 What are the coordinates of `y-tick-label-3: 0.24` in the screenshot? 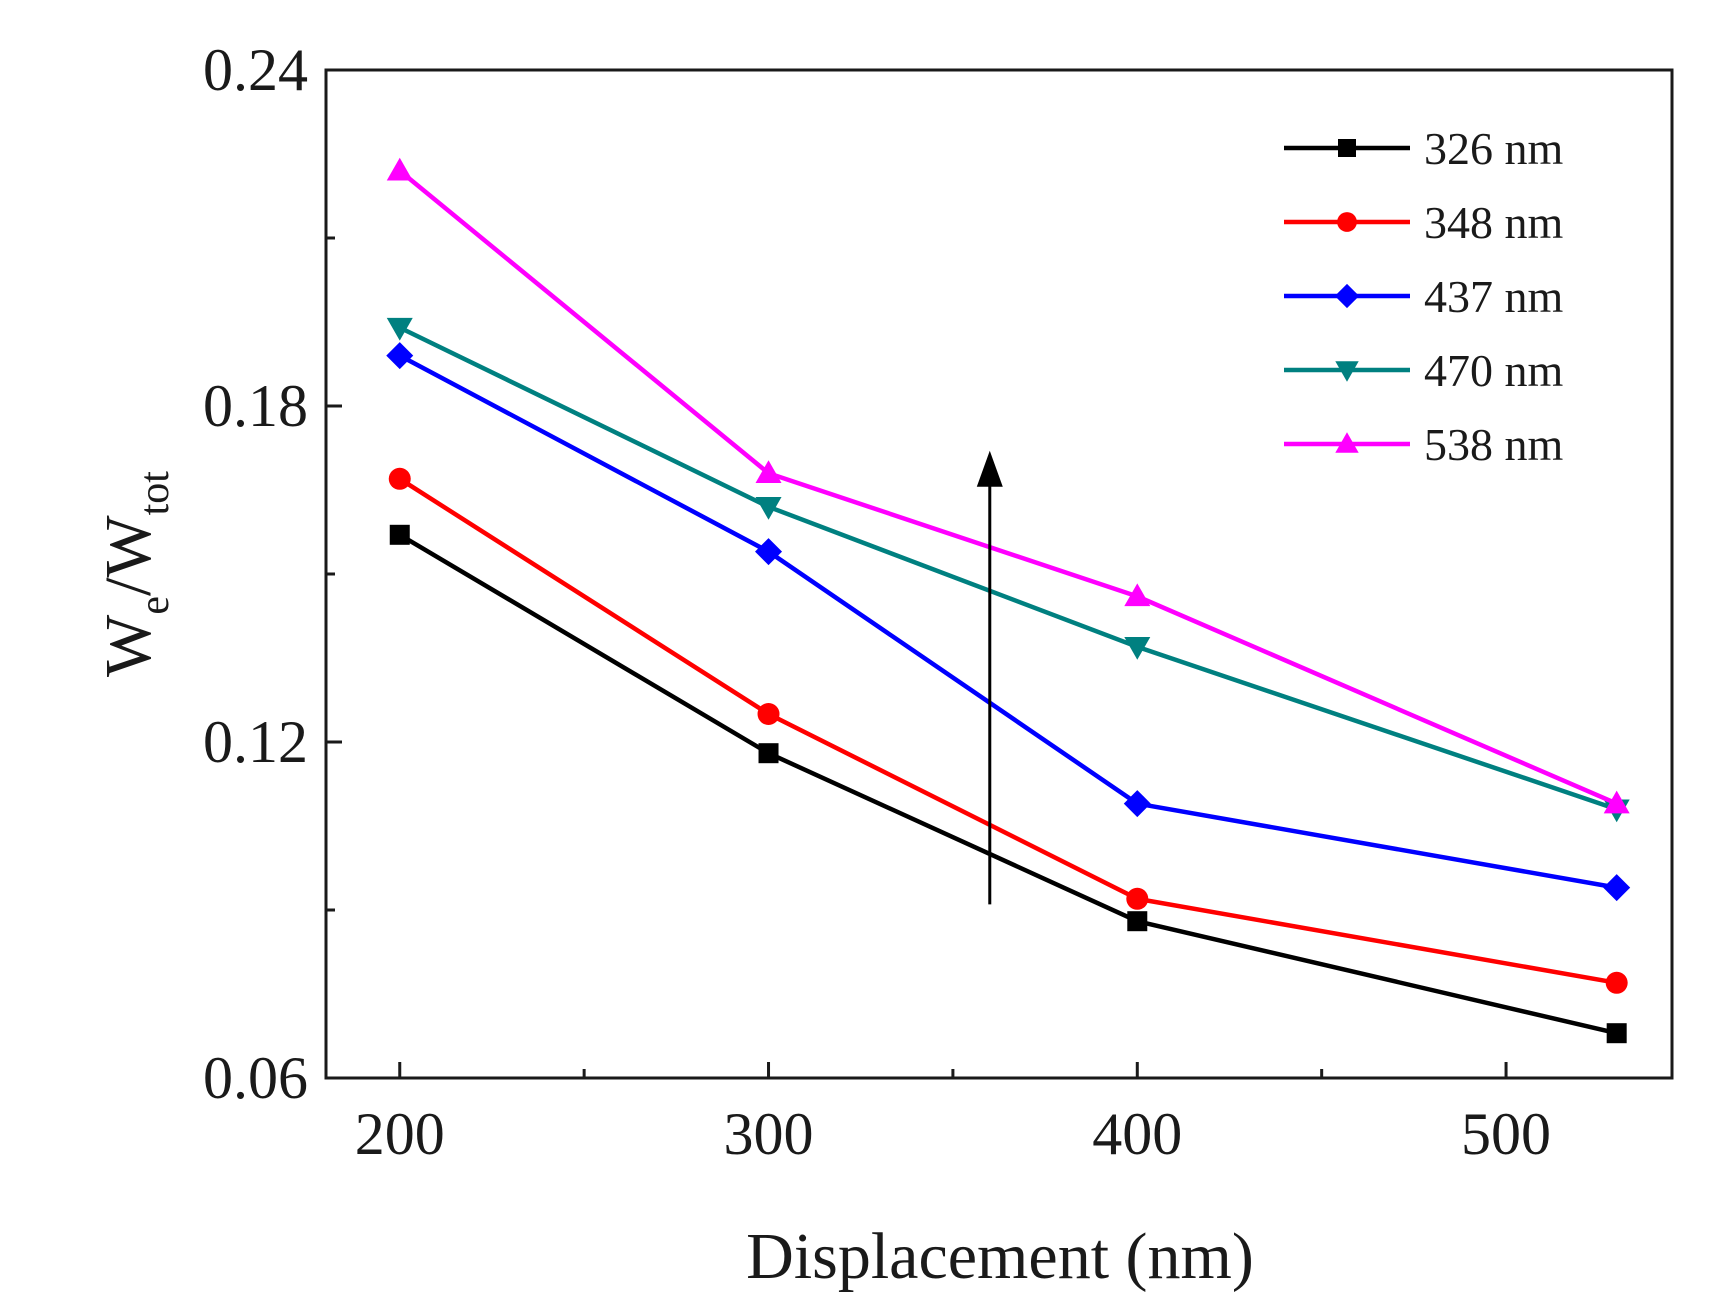 It's located at (255, 70).